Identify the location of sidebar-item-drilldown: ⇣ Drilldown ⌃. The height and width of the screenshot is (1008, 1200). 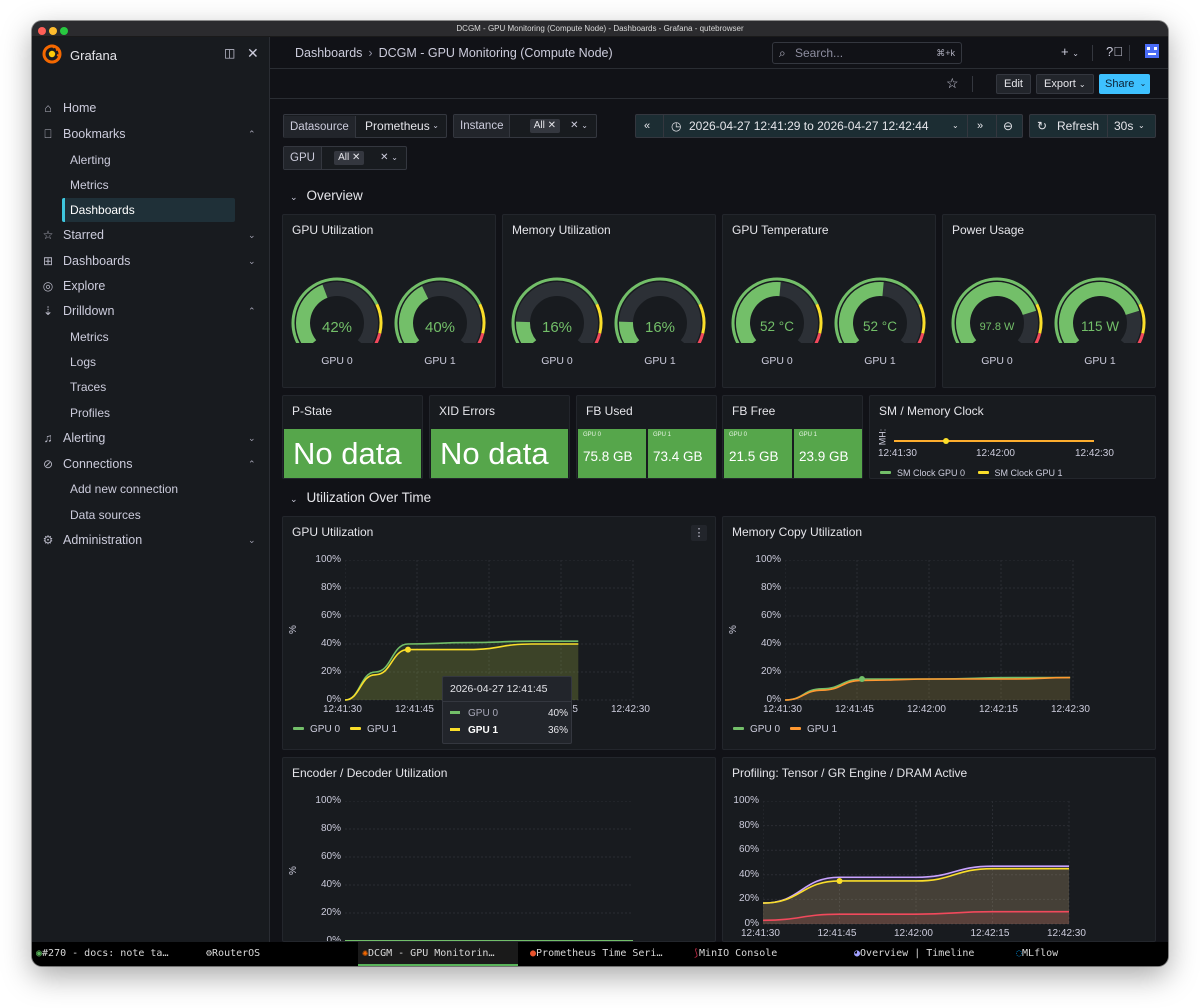
(151, 311).